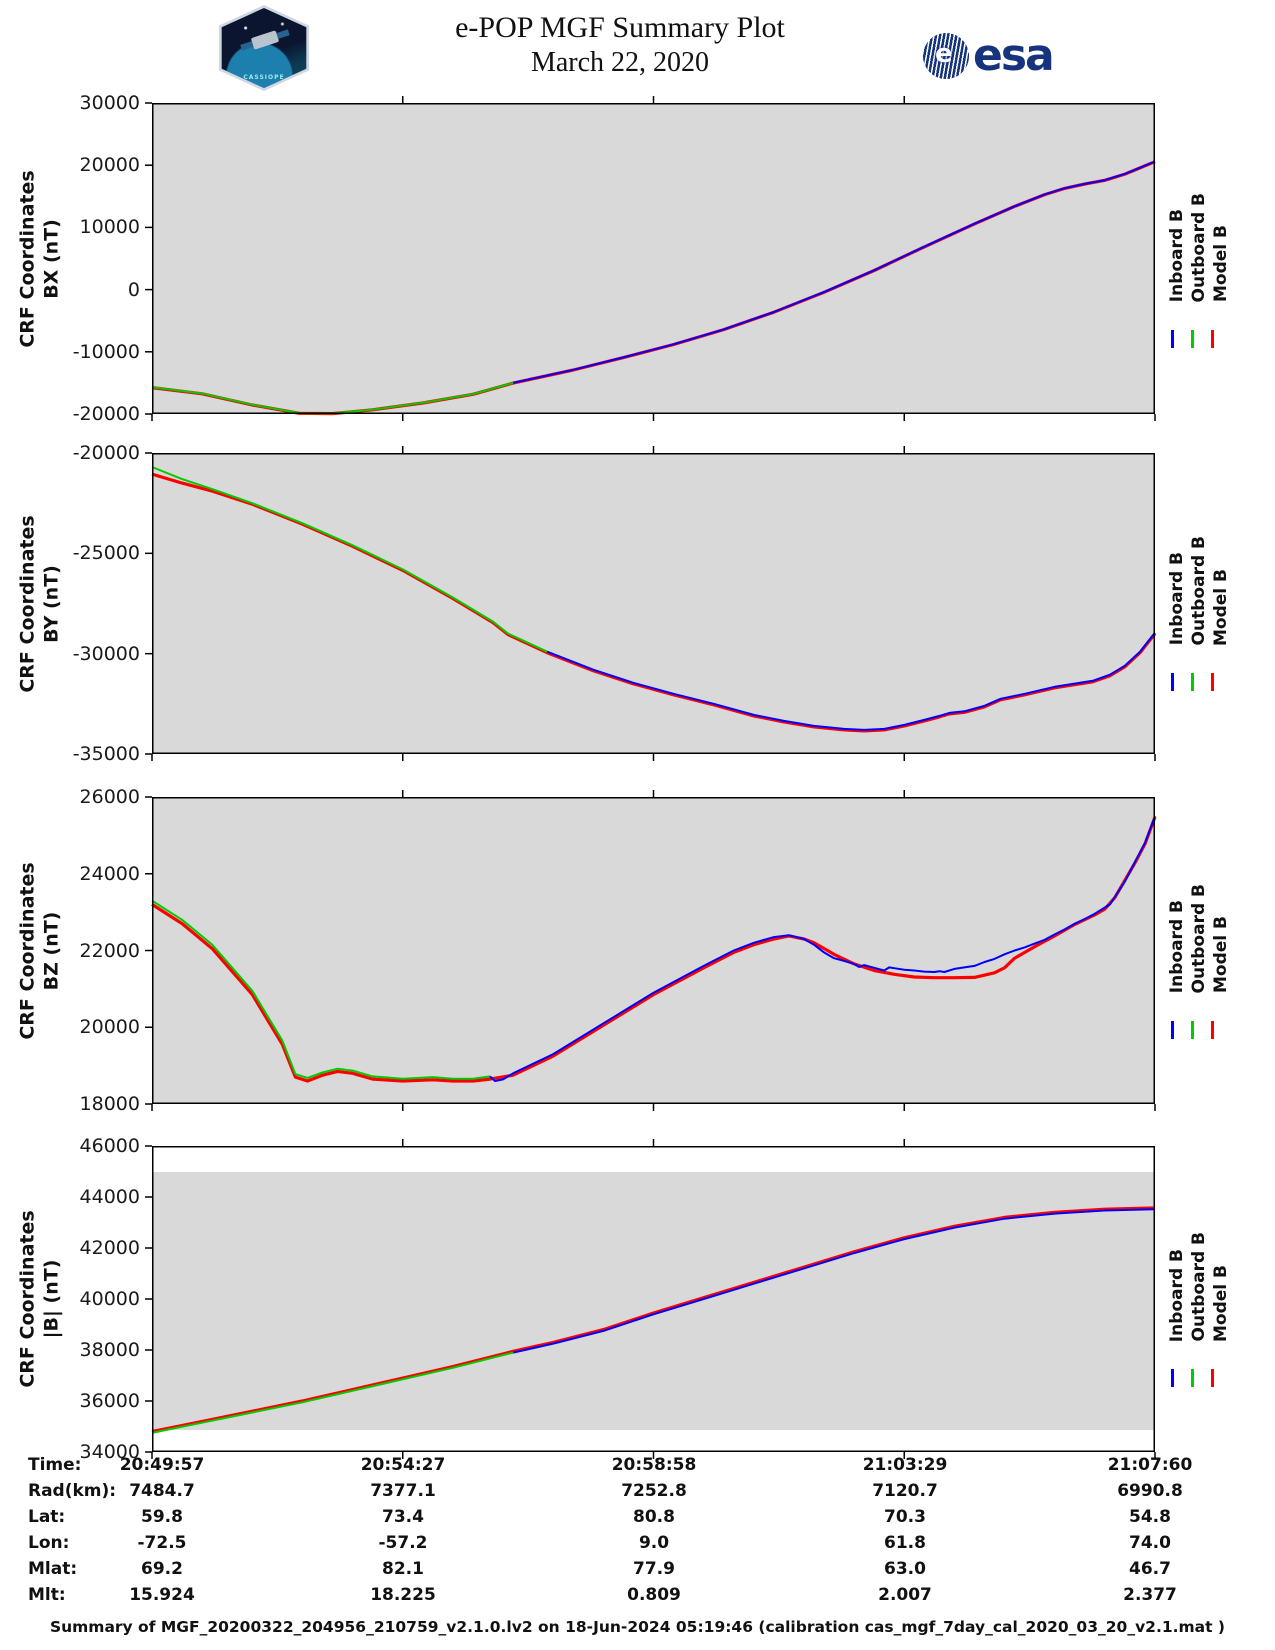 The width and height of the screenshot is (1275, 1650). Describe the element at coordinates (264, 77) in the screenshot. I see `cassiope-patch-label: CASSIOPE` at that location.